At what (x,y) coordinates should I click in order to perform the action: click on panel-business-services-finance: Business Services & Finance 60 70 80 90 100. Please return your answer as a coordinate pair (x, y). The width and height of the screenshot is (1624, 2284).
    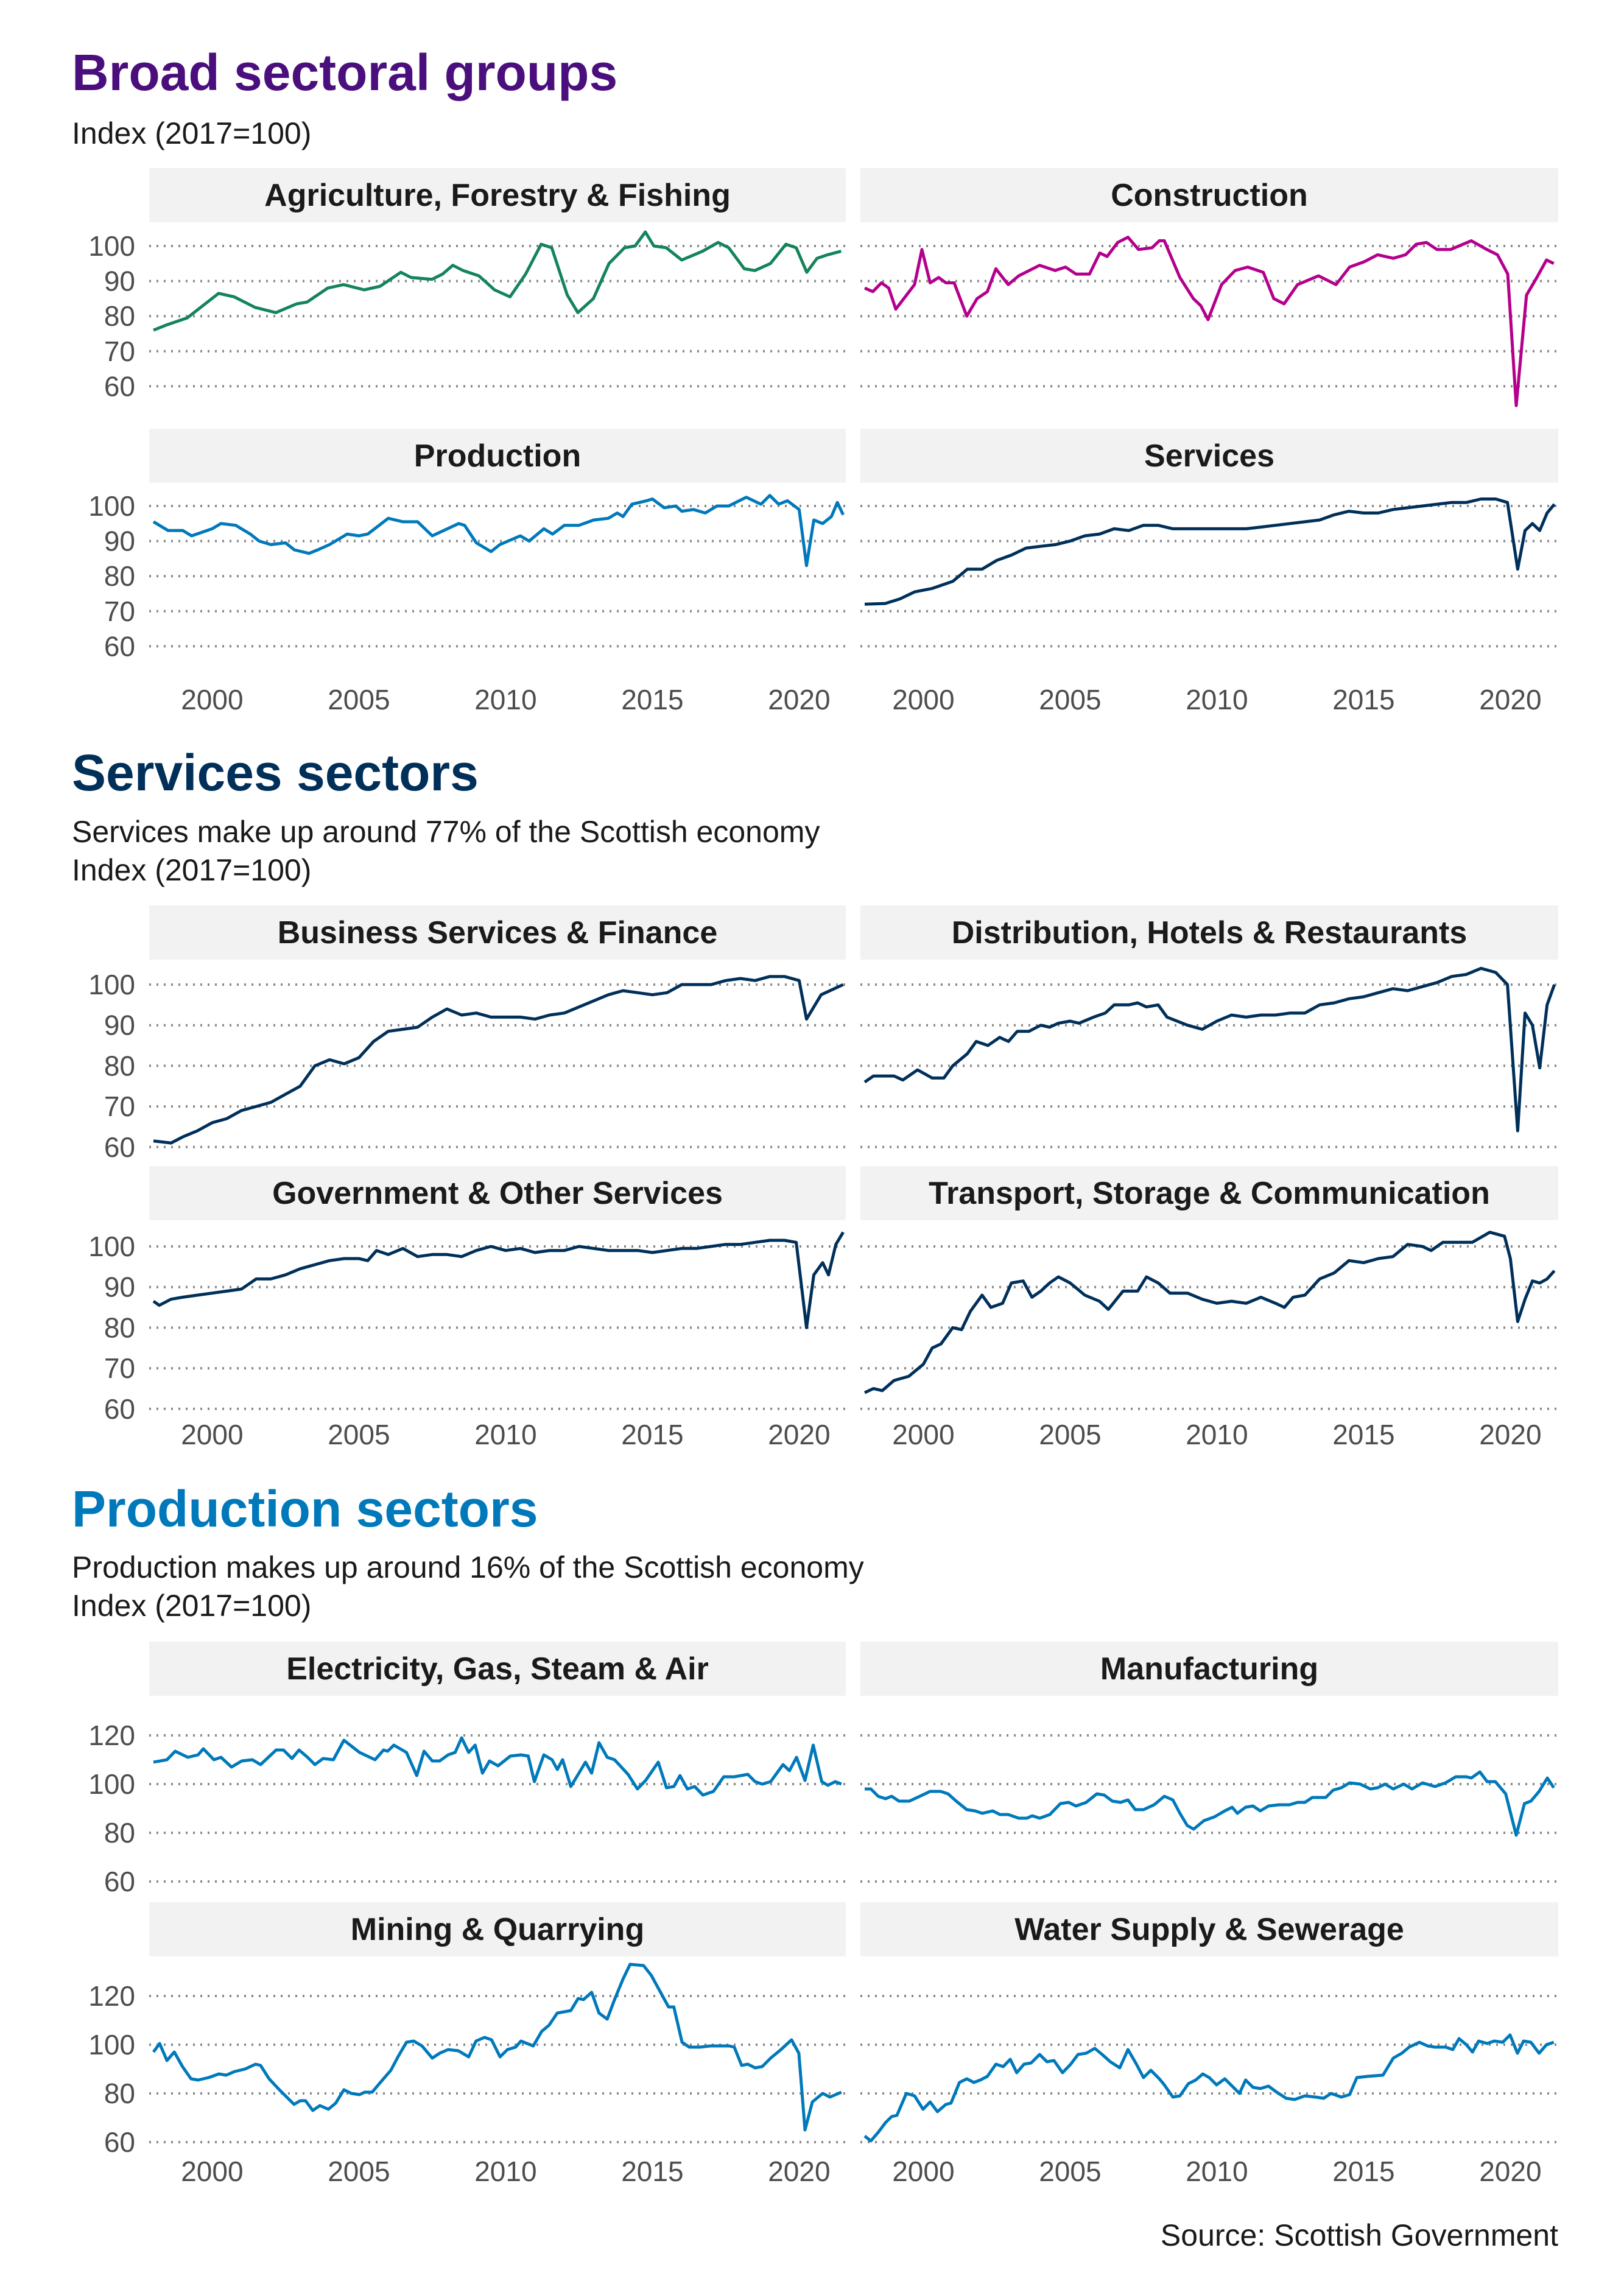
    Looking at the image, I should click on (467, 1034).